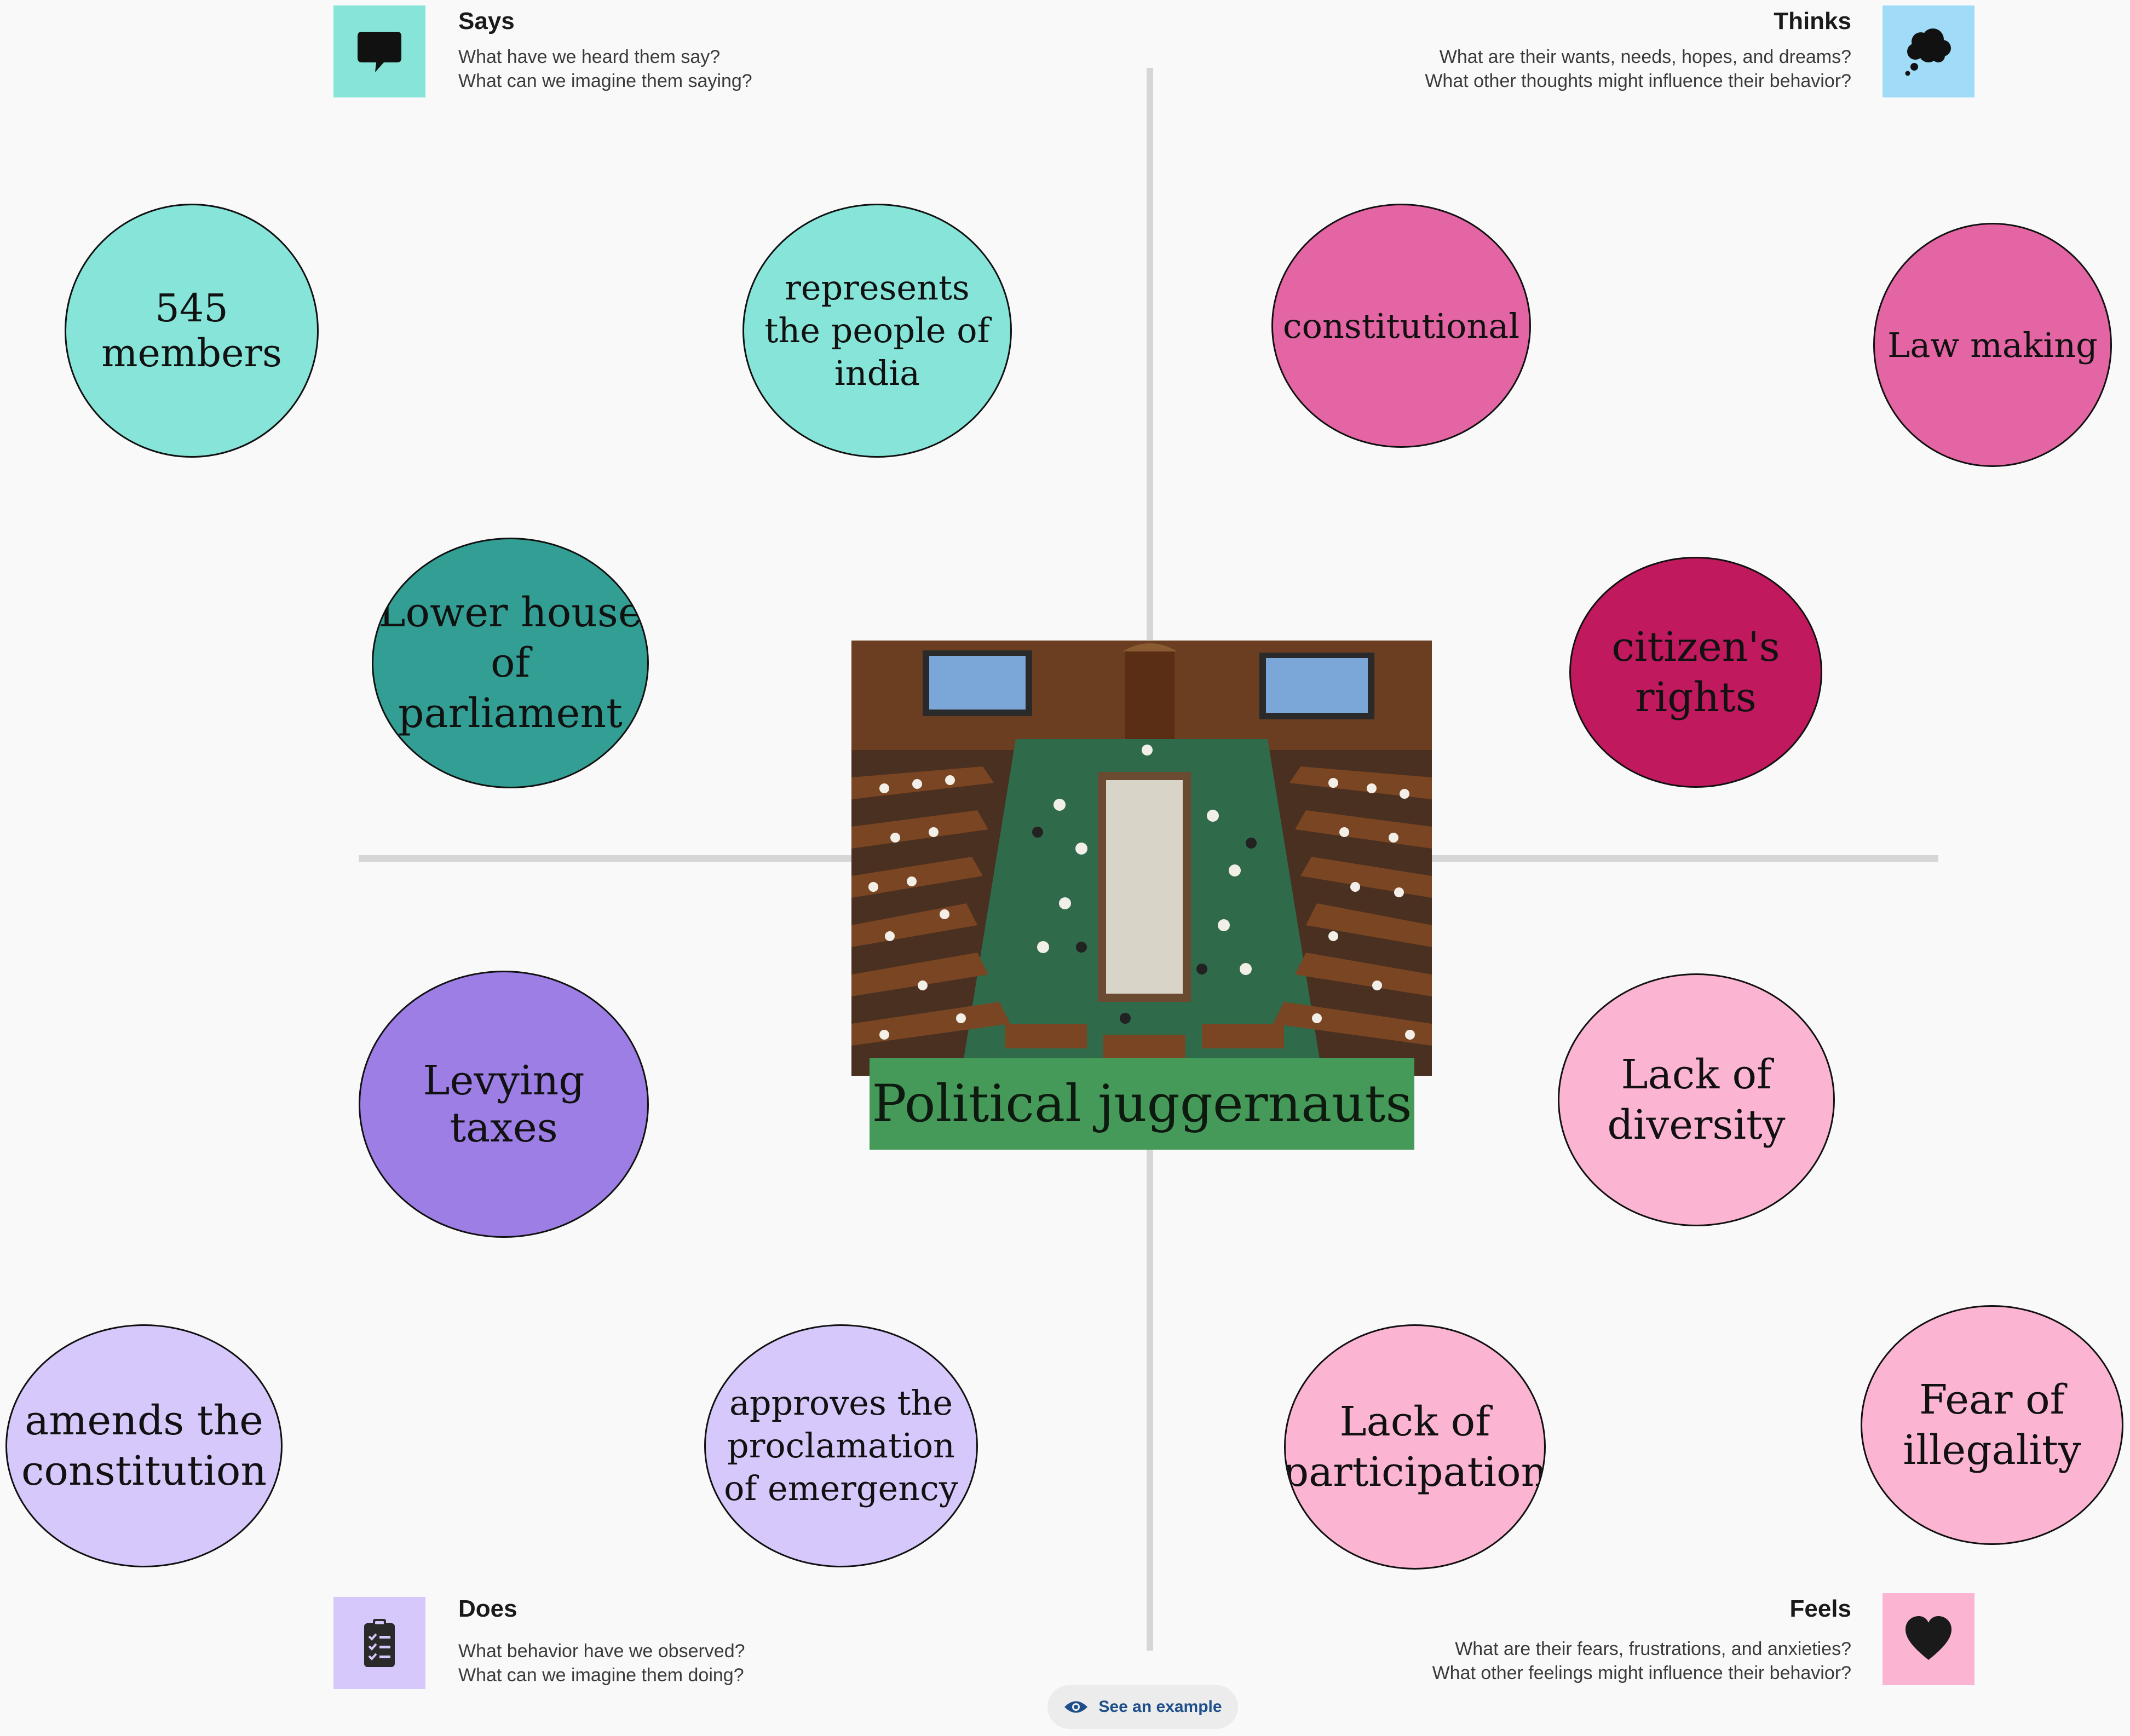 This screenshot has width=2130, height=1736. I want to click on sticky-note-lack-diversity: Lack of diversity, so click(1696, 1099).